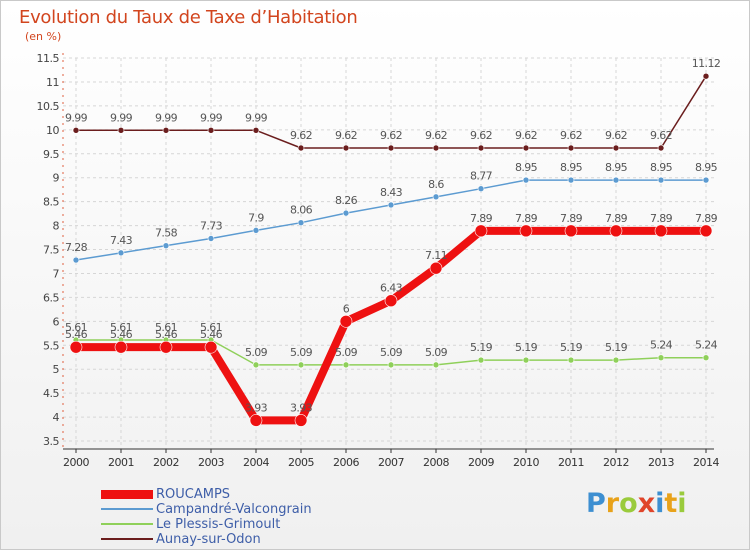  I want to click on x-tick-label: 2003, so click(211, 462).